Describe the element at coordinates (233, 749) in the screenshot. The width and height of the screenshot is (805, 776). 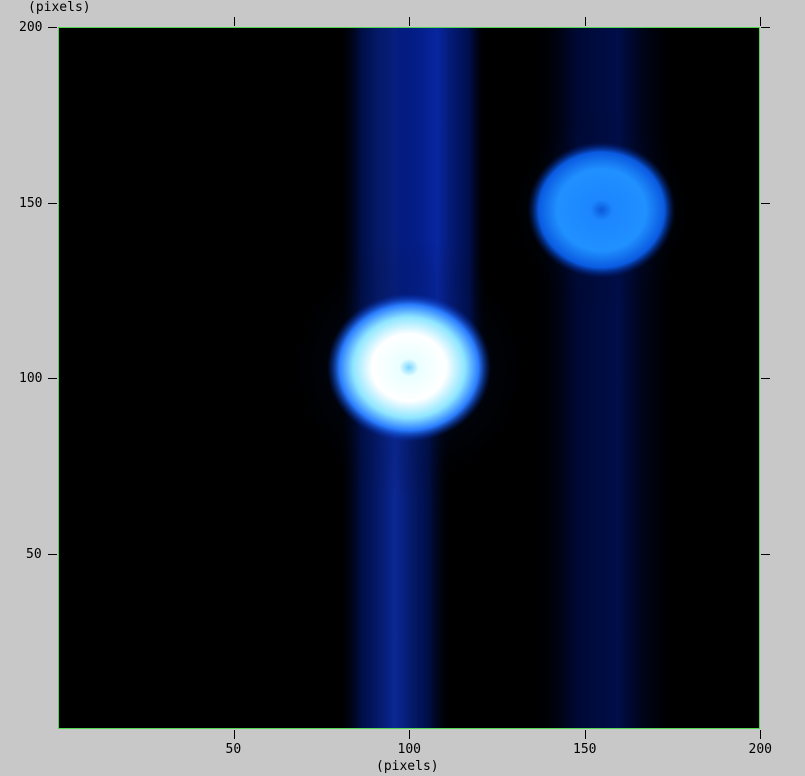
I see `x-tick-label: 50` at that location.